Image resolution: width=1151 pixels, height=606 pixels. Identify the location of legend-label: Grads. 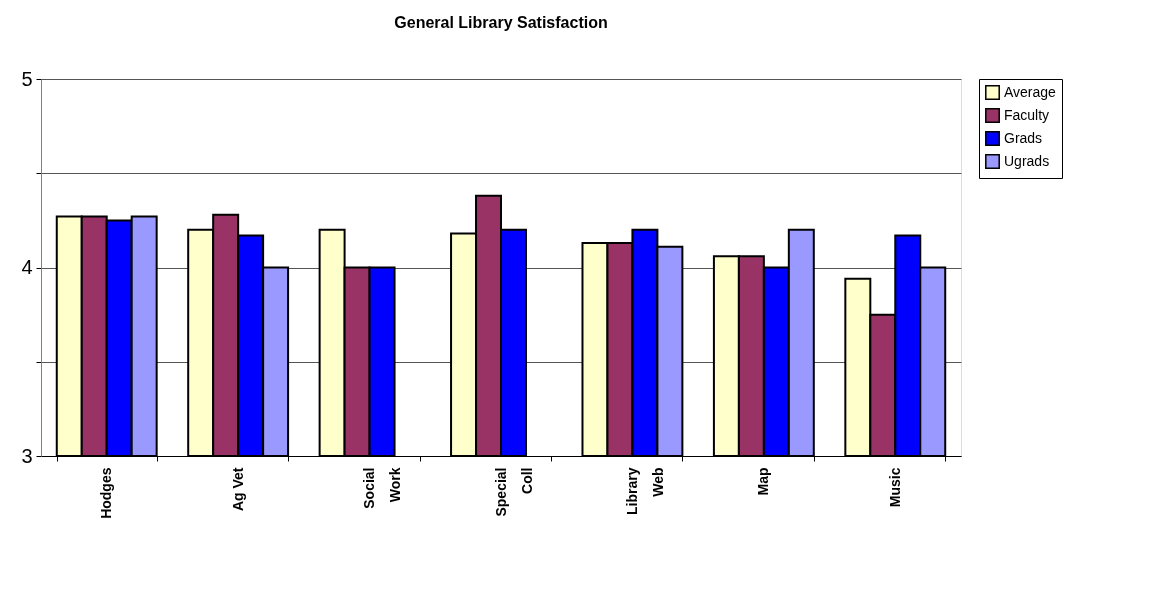
(1023, 137).